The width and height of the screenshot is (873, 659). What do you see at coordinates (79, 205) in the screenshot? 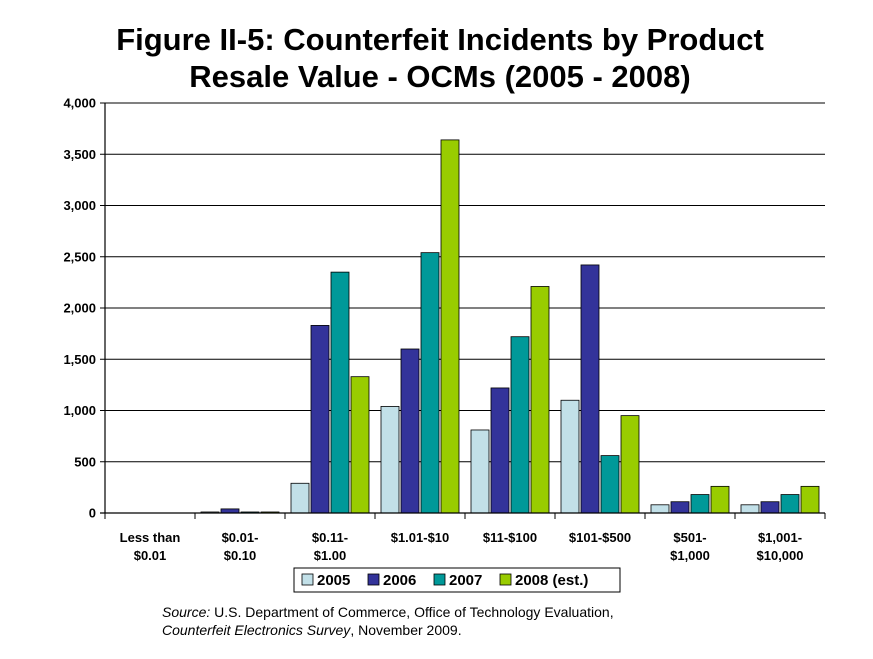
I see `y-tick-label: 3,000` at bounding box center [79, 205].